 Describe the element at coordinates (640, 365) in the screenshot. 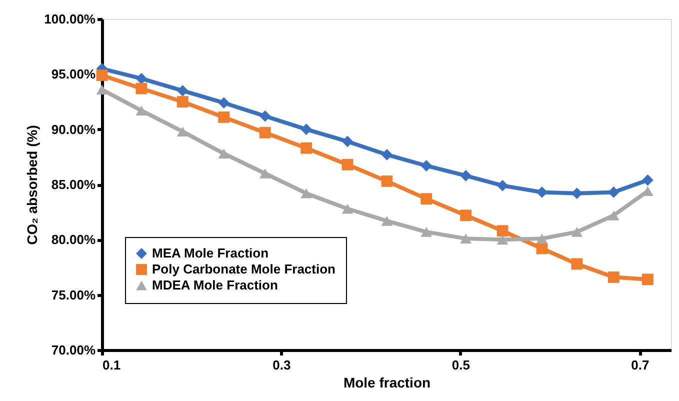

I see `x-tick-label: 0.7` at that location.